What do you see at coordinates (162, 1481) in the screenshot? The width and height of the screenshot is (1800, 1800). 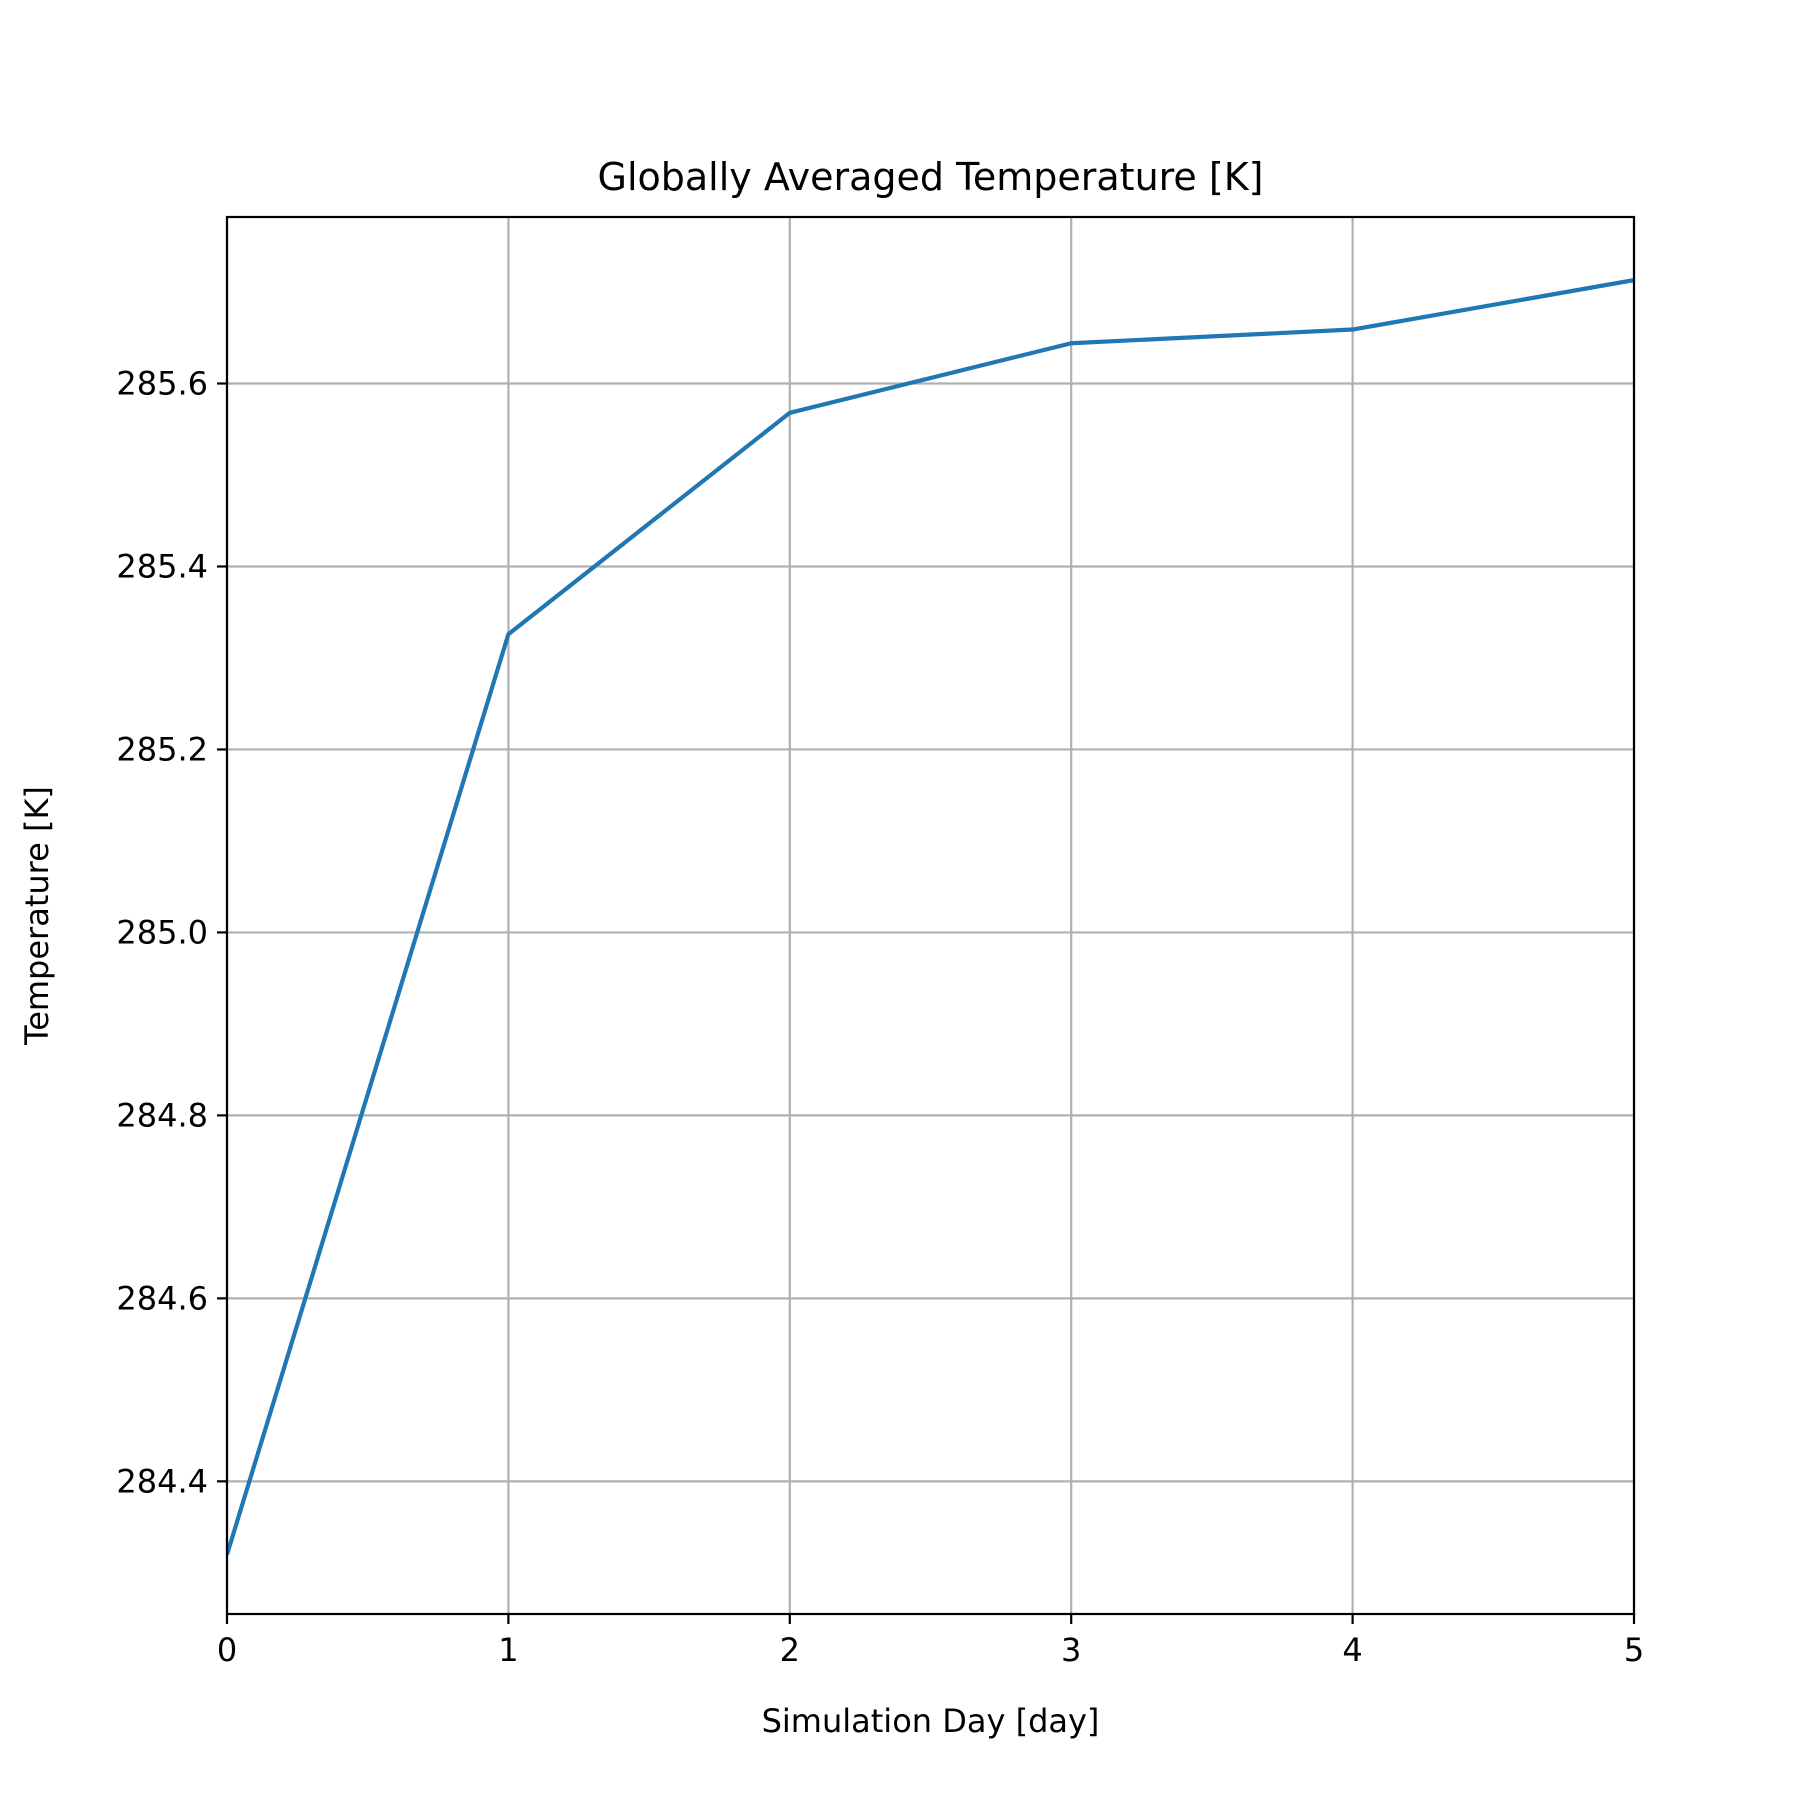 I see `y-tick-label: 284.4` at bounding box center [162, 1481].